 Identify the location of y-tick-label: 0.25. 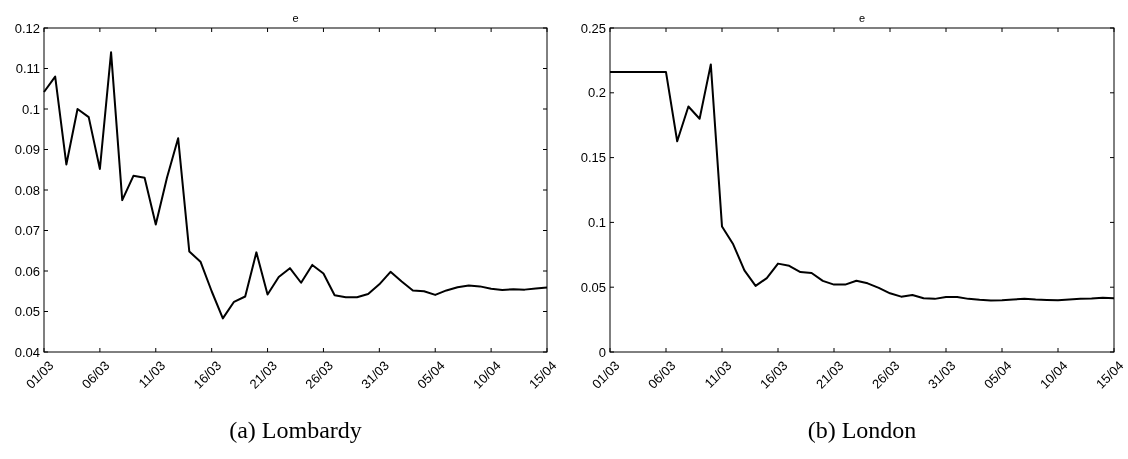
(593, 28).